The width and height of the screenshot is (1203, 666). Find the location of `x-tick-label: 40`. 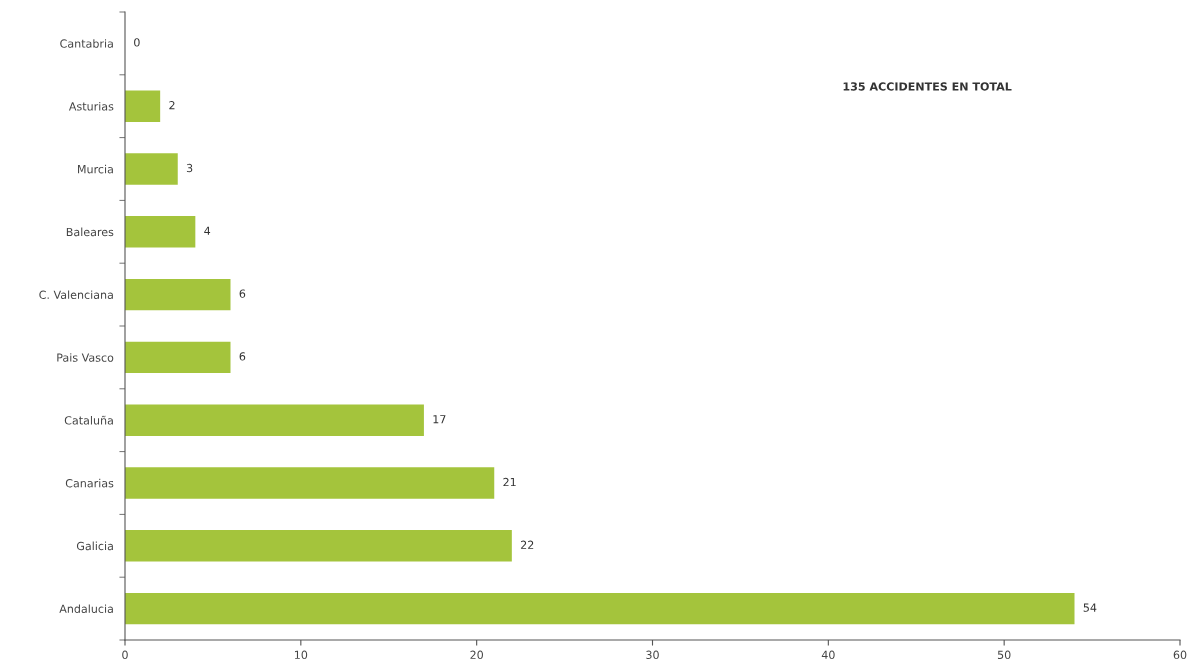

x-tick-label: 40 is located at coordinates (828, 655).